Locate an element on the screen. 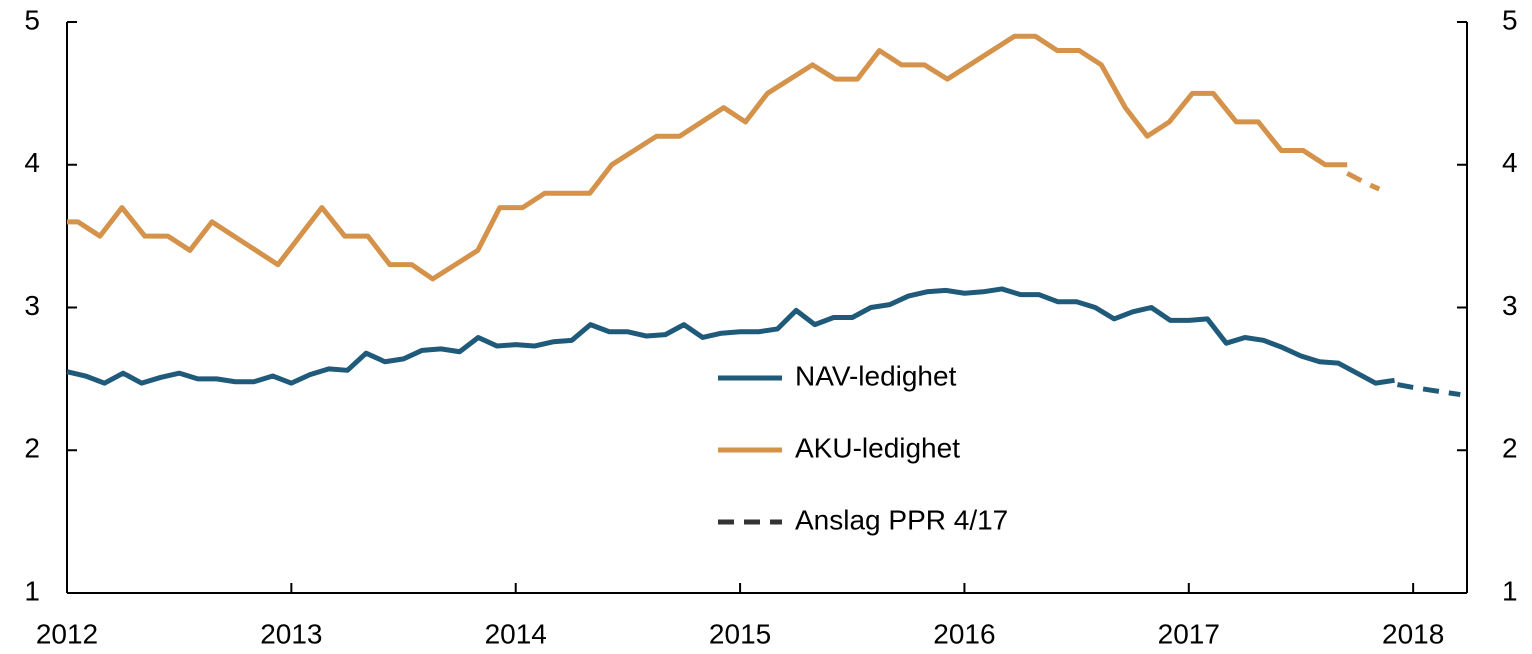 The image size is (1532, 654). x-tick-label: 2014 is located at coordinates (516, 633).